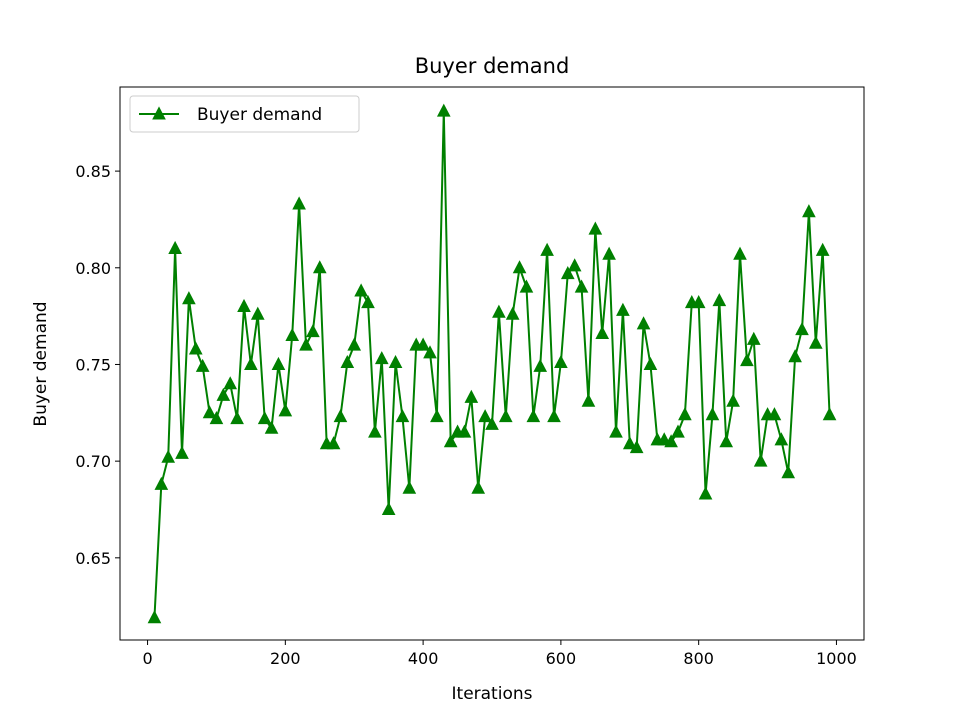  I want to click on x-tick-label: 600, so click(561, 658).